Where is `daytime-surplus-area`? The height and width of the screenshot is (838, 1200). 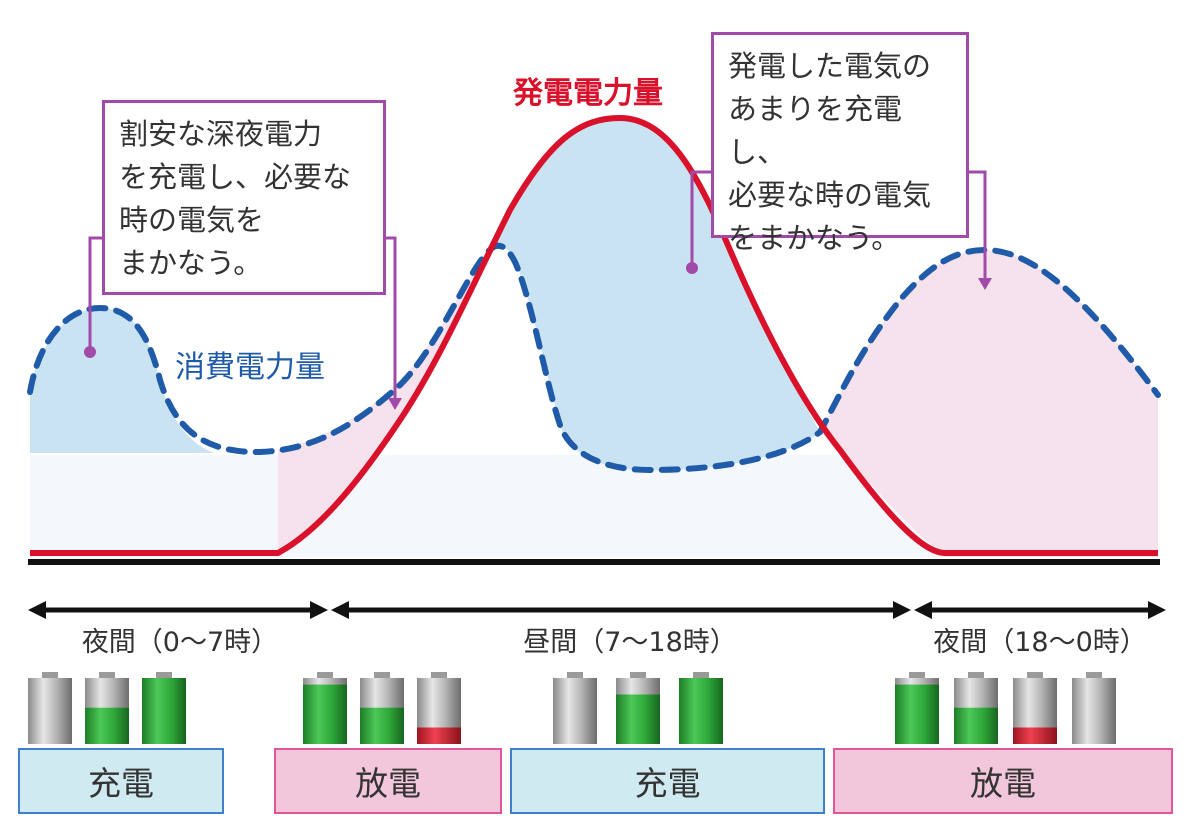
daytime-surplus-area is located at coordinates (656, 294).